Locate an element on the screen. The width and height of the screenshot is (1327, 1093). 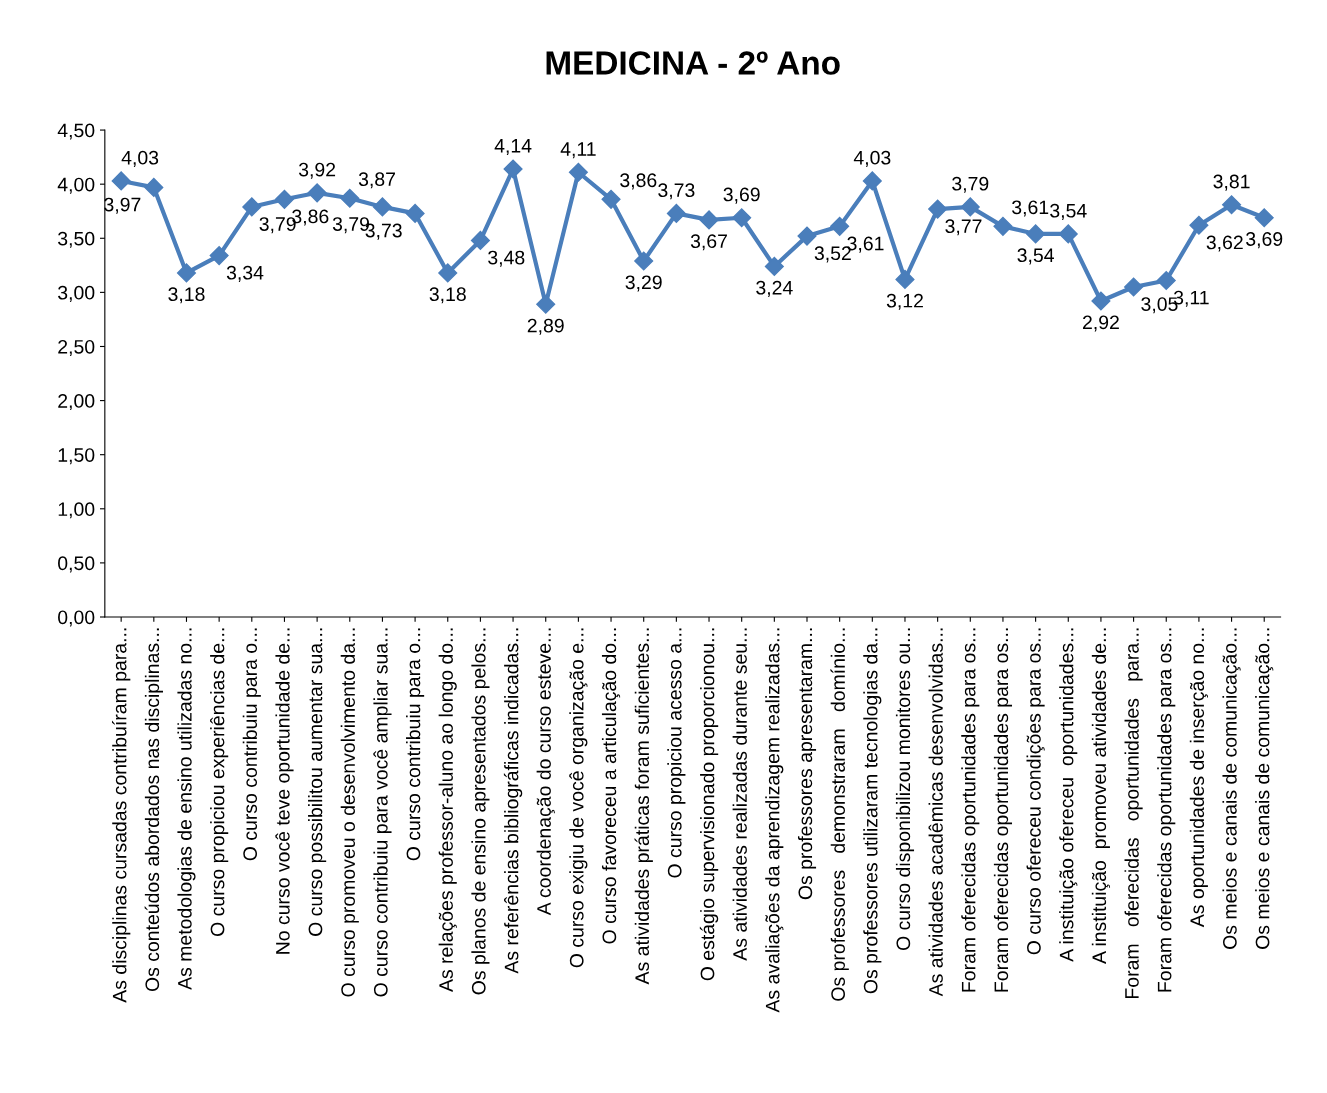
data-label: 3,34 is located at coordinates (245, 273).